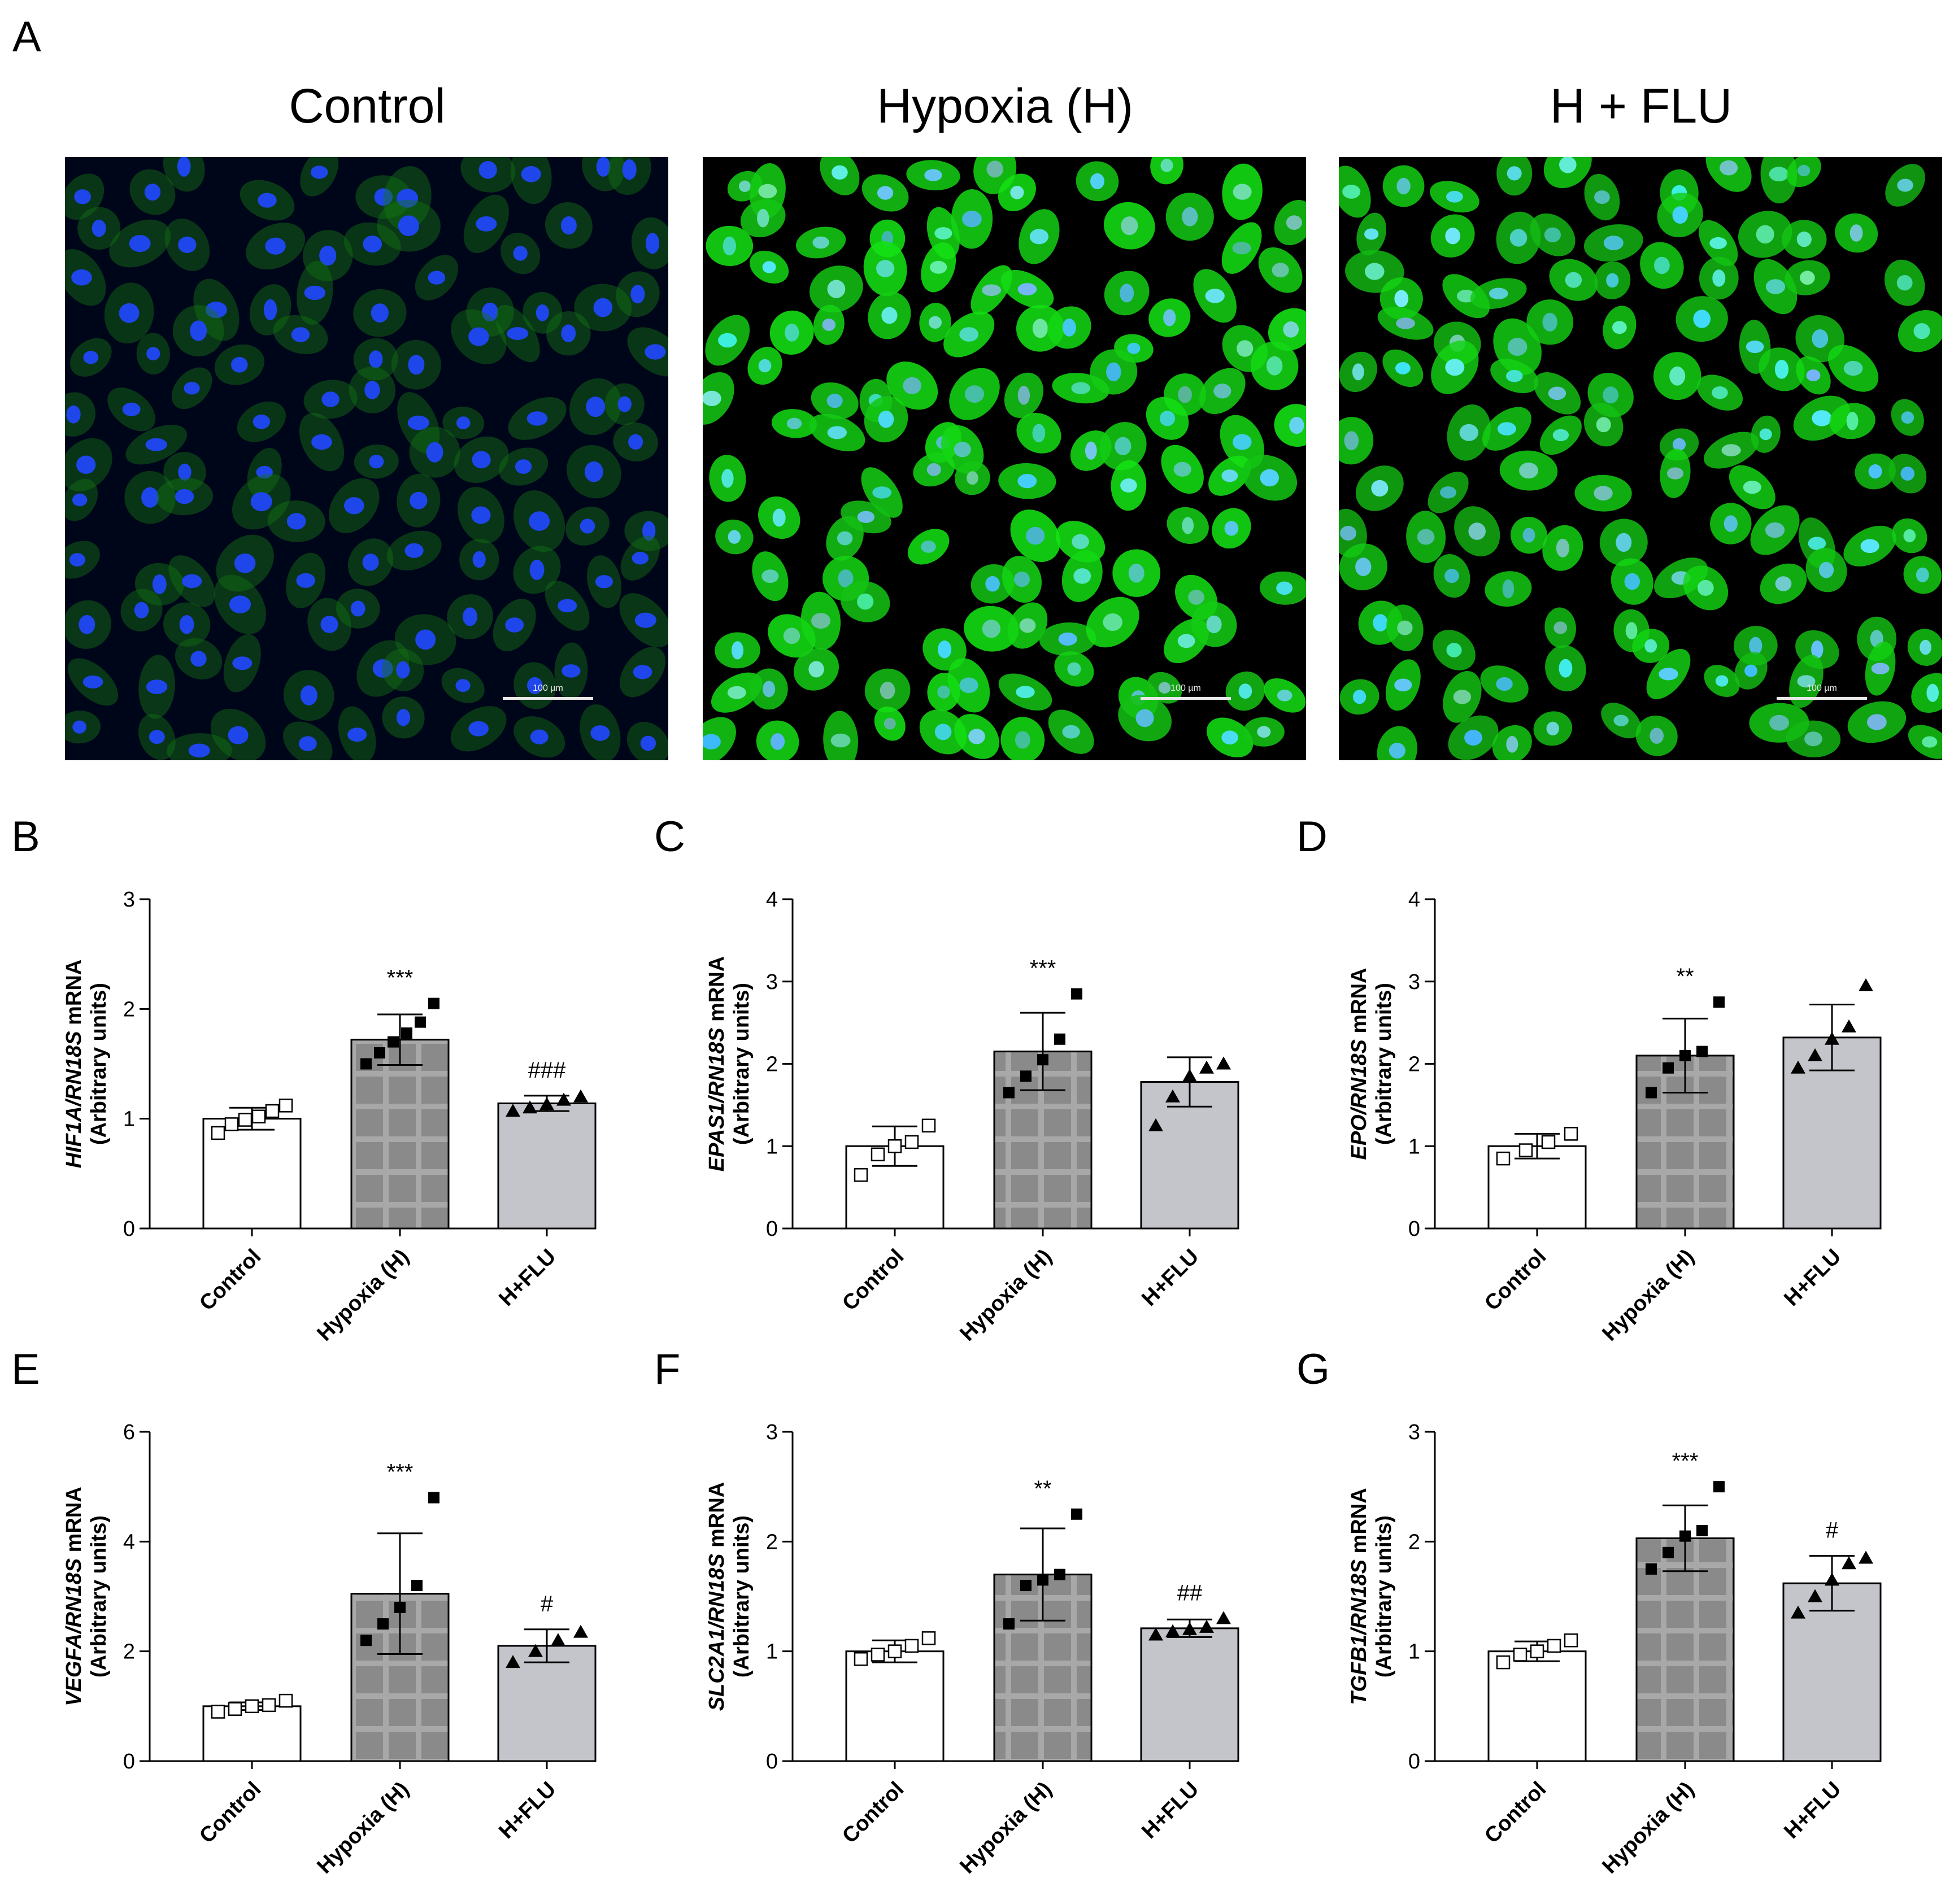 This screenshot has height=1904, width=1954. Describe the element at coordinates (401, 1472) in the screenshot. I see `significance-label: ***` at that location.